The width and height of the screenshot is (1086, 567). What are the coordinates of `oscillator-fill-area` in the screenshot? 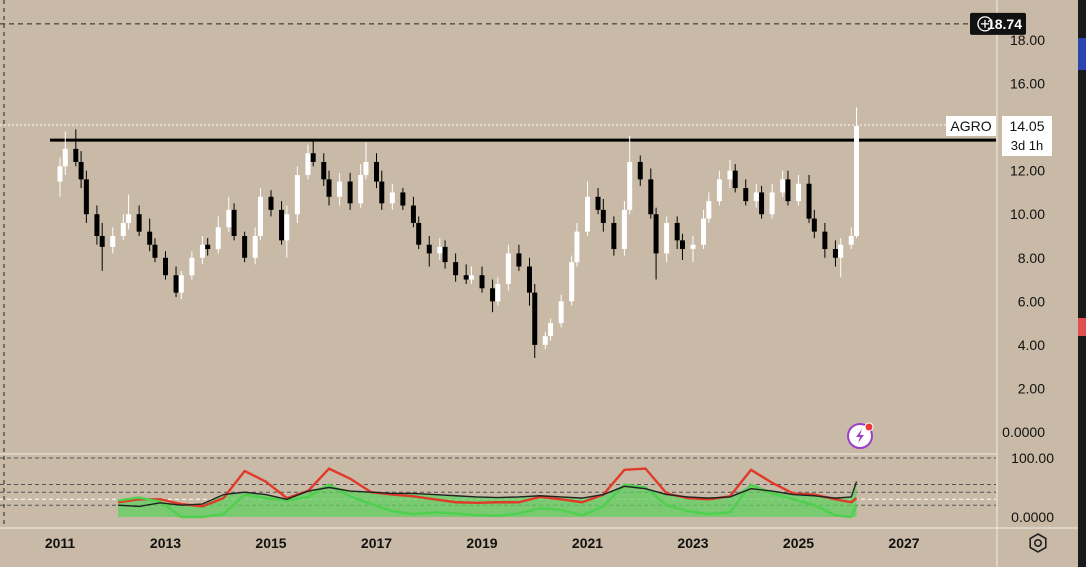 It's located at (487, 499).